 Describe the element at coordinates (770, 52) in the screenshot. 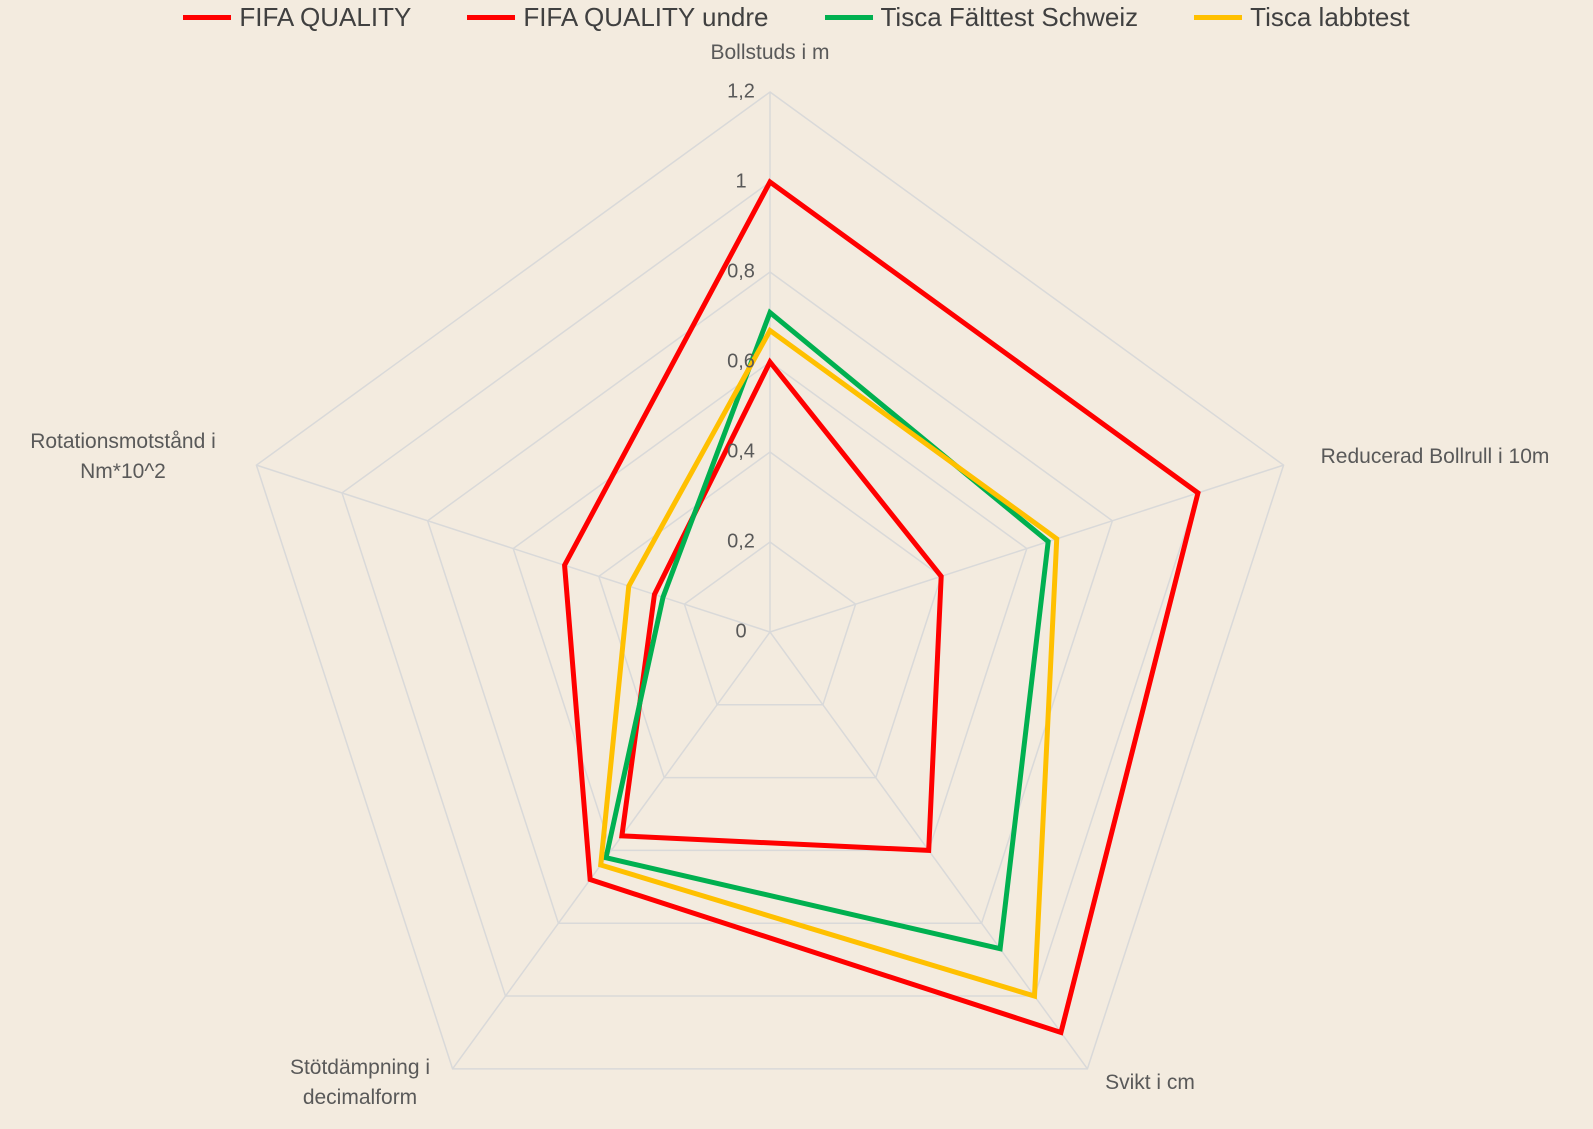

I see `category-label: Bollstuds i m` at that location.